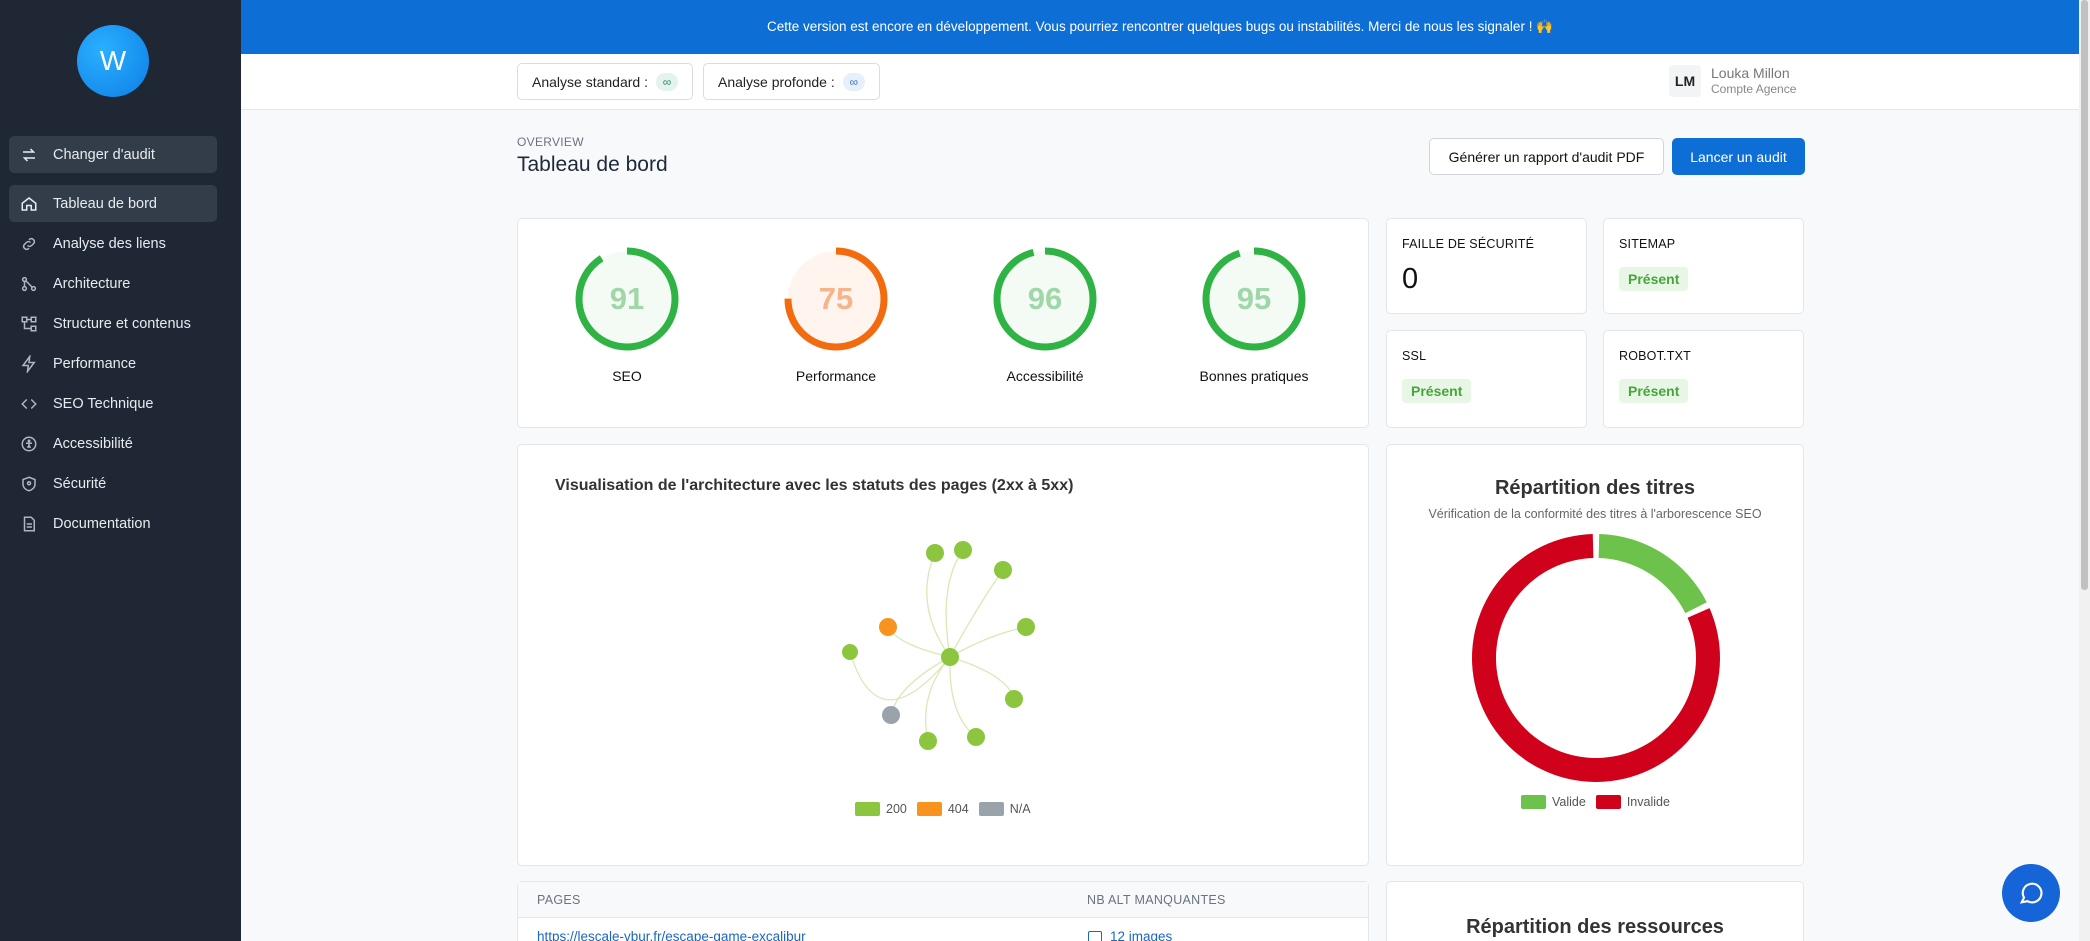 The height and width of the screenshot is (941, 2090). What do you see at coordinates (32, 363) in the screenshot?
I see `bolt-icon` at bounding box center [32, 363].